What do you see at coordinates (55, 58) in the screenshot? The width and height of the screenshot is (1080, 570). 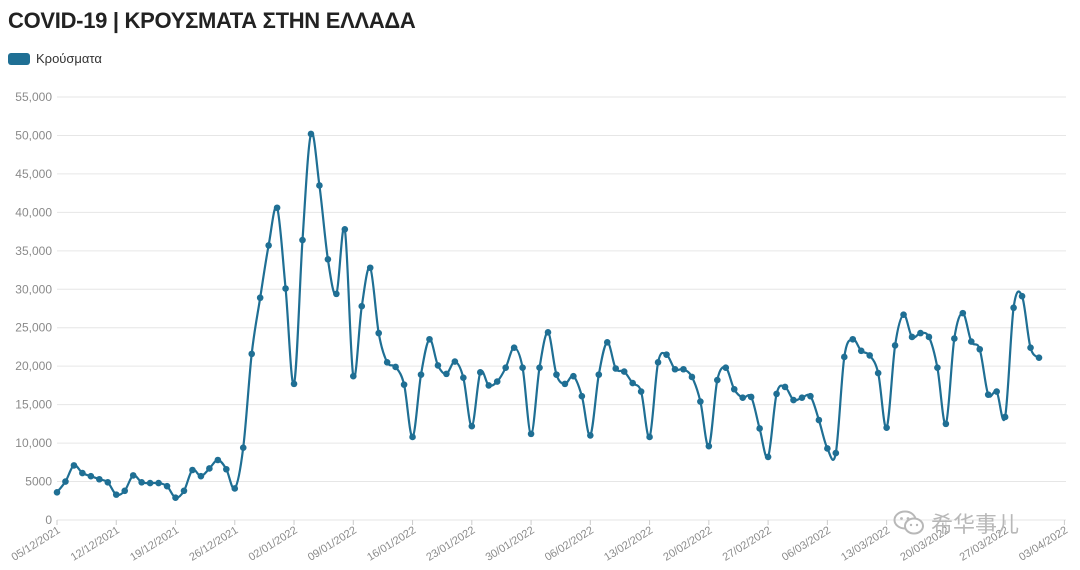 I see `legend: Κρούσματα` at bounding box center [55, 58].